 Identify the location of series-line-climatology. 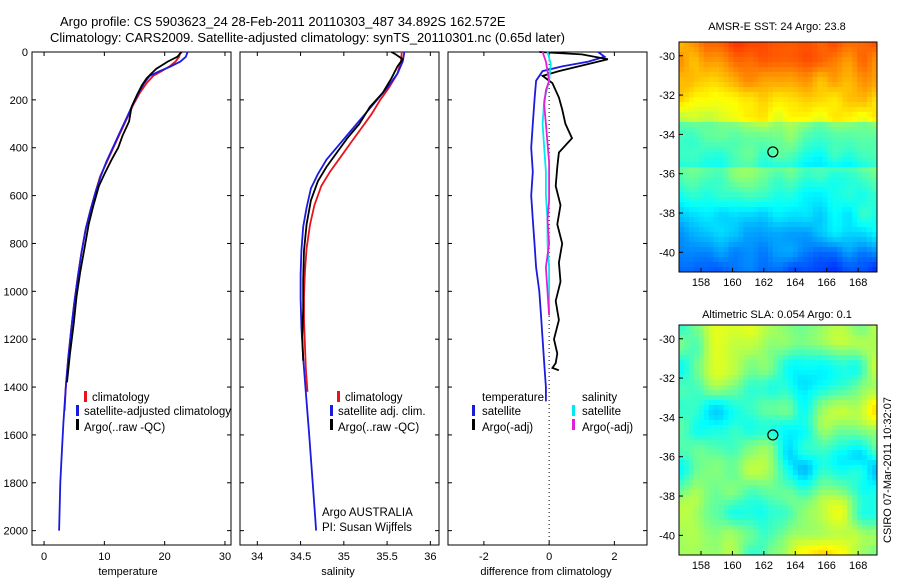
(353, 221).